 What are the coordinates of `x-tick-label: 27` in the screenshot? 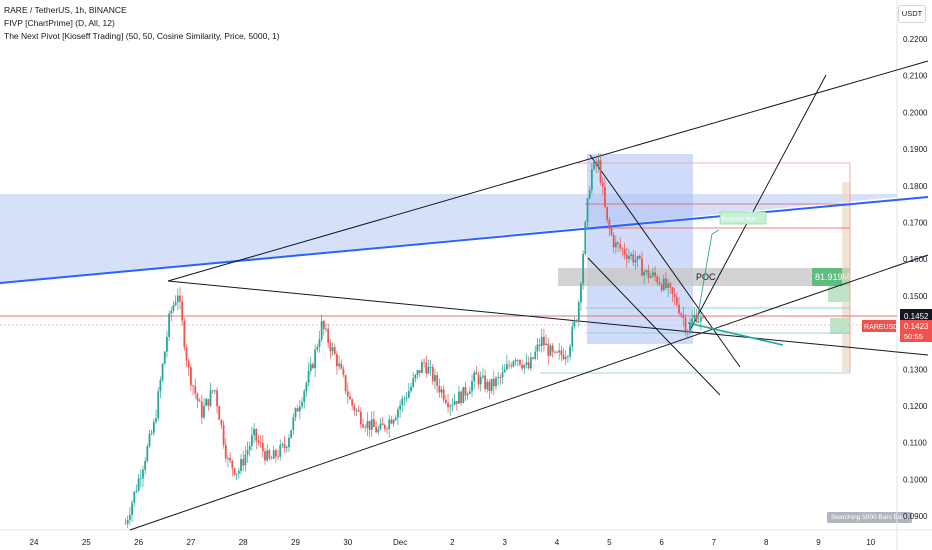 It's located at (190, 542).